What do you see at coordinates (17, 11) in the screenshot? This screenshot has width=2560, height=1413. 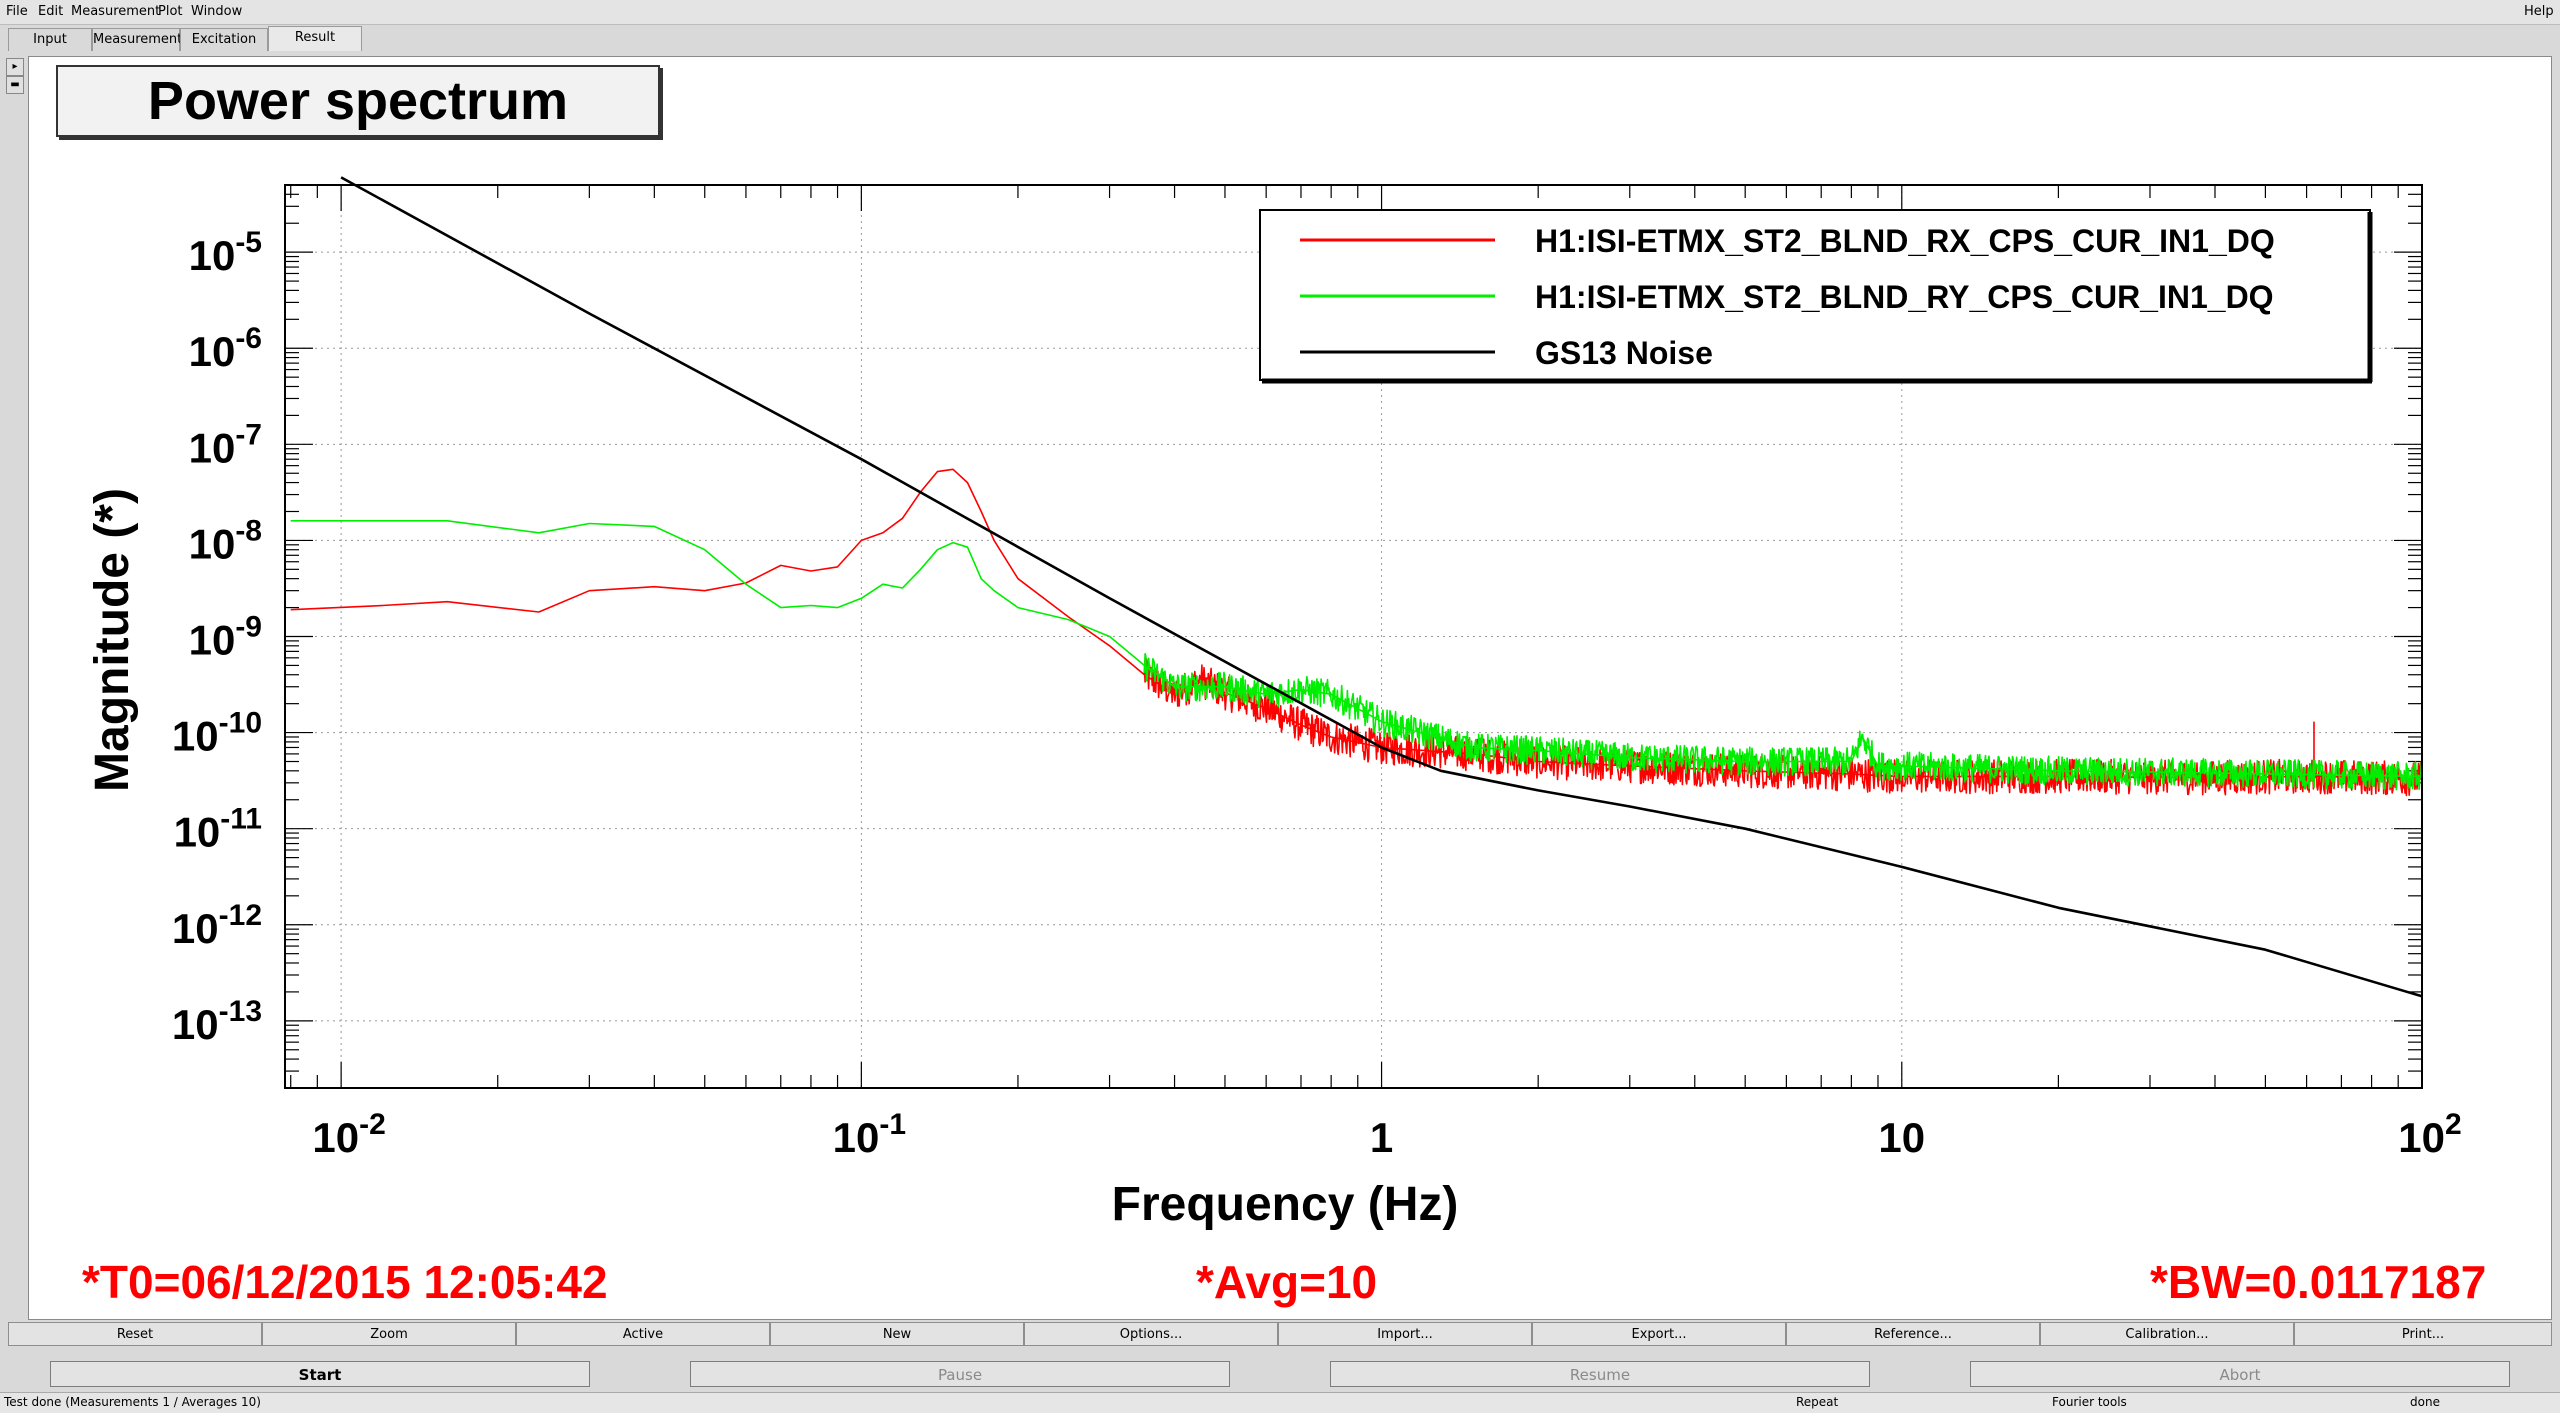 I see `menu-file: File` at bounding box center [17, 11].